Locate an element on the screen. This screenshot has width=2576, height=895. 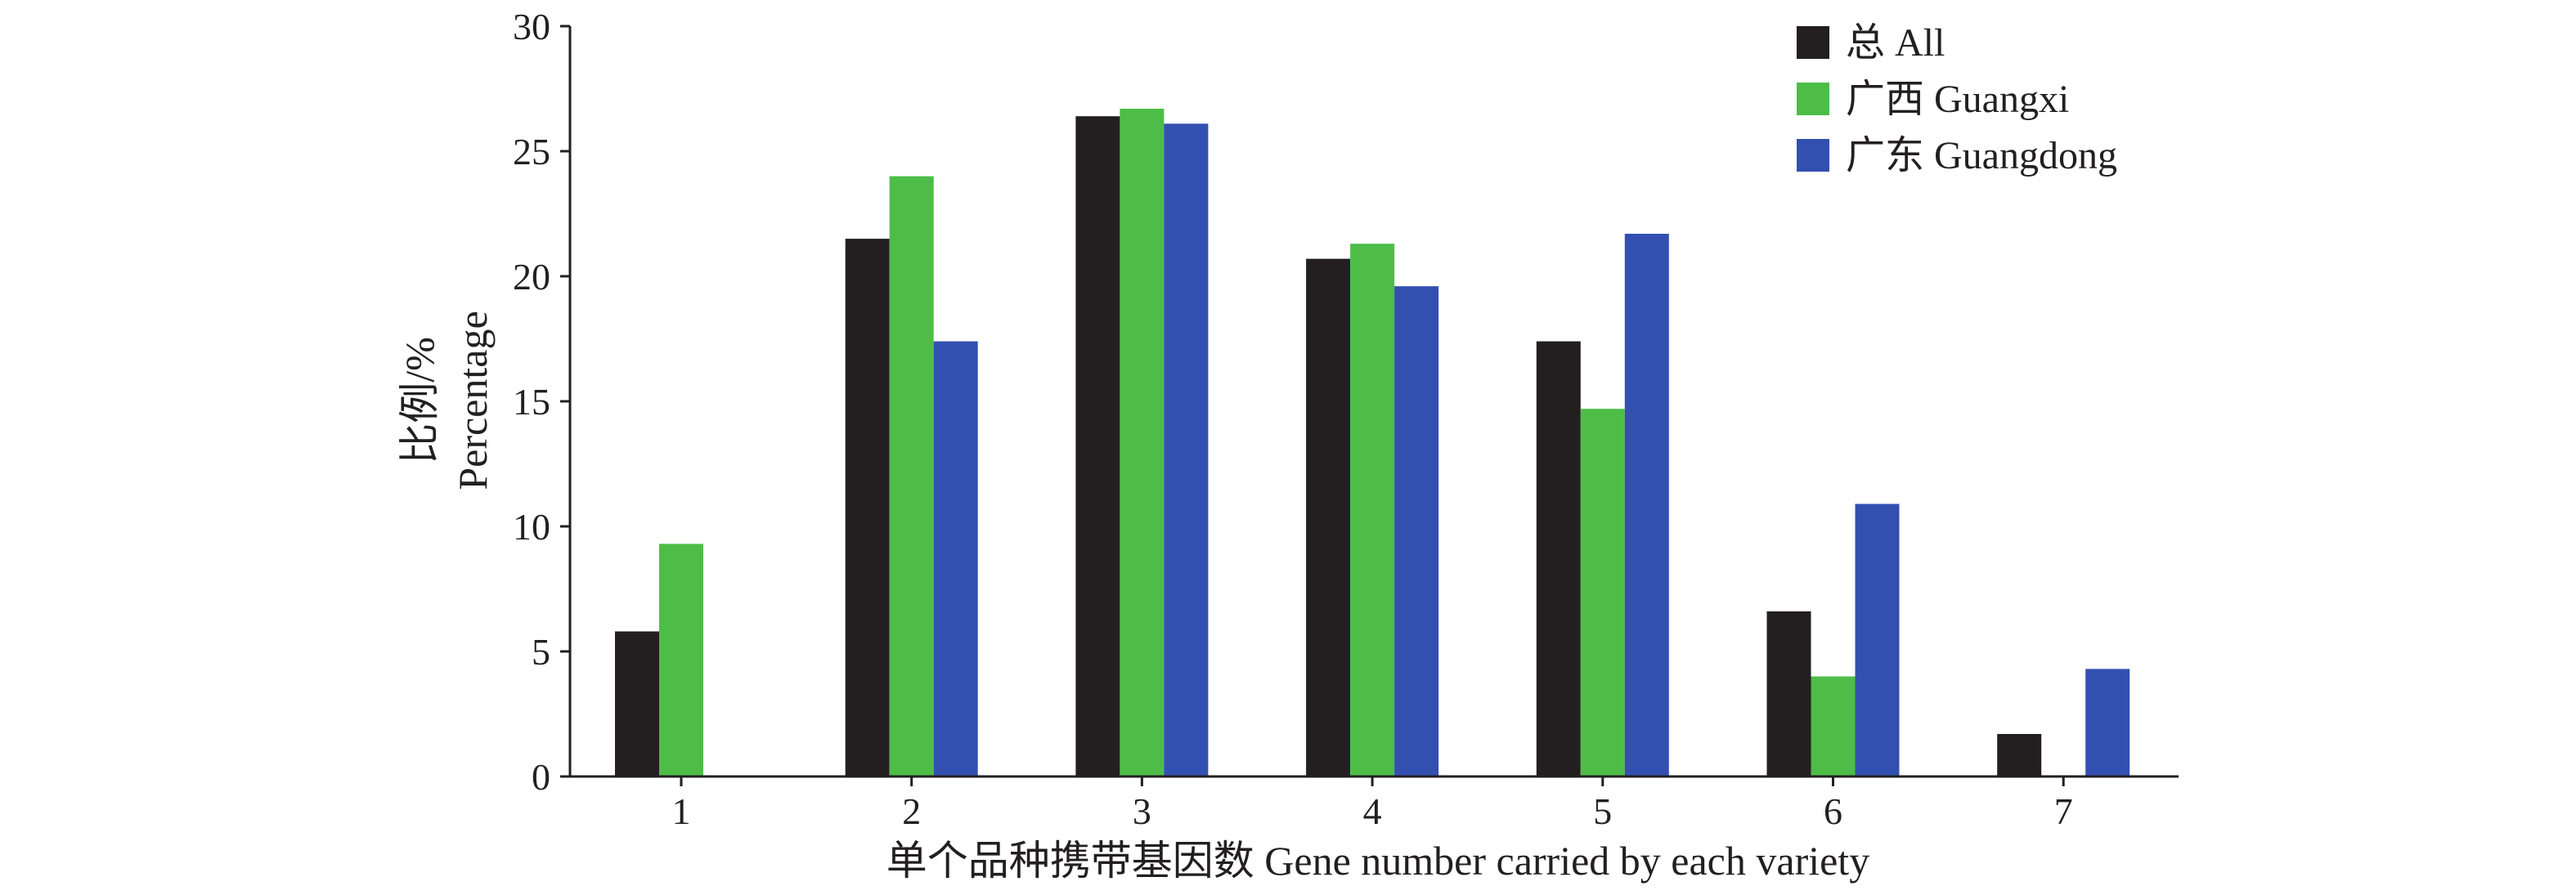
x-tick-label: 1 is located at coordinates (681, 811).